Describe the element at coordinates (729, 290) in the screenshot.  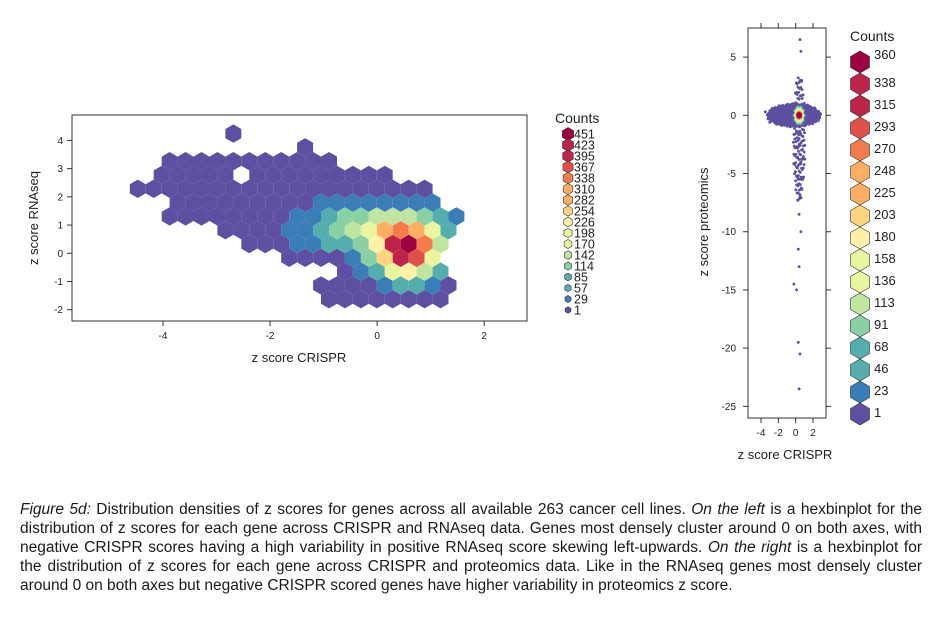
I see `y-tick-label: -15` at that location.